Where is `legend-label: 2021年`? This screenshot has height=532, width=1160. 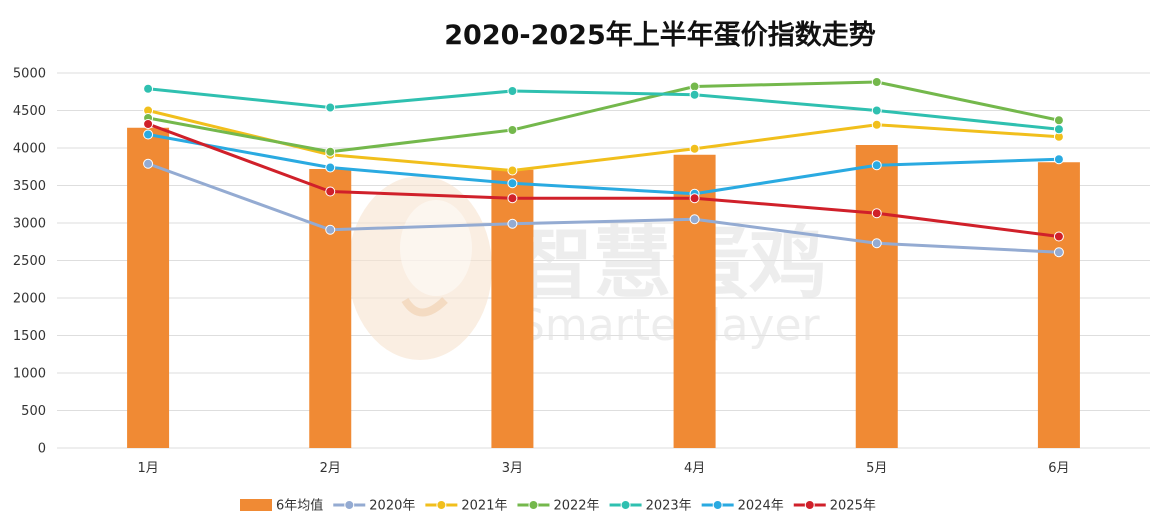 legend-label: 2021年 is located at coordinates (484, 506).